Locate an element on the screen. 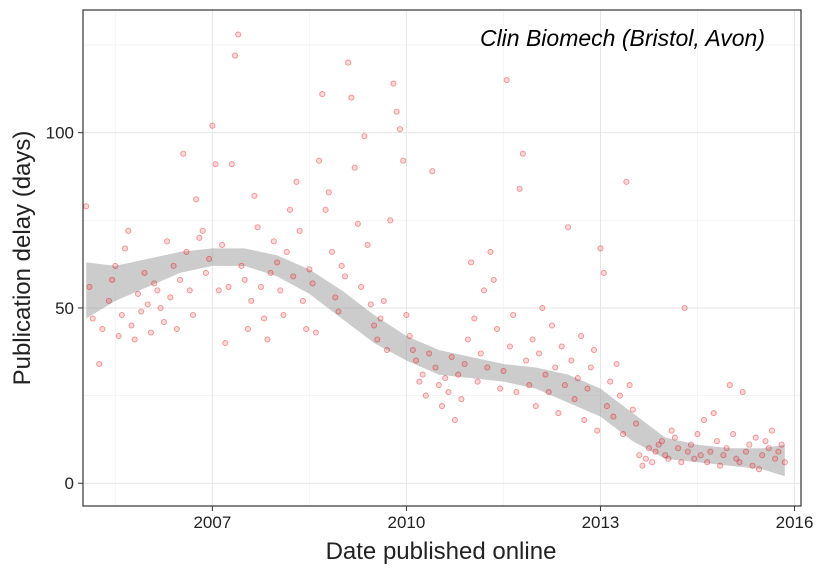  x-tick-label: 2010 is located at coordinates (407, 522).